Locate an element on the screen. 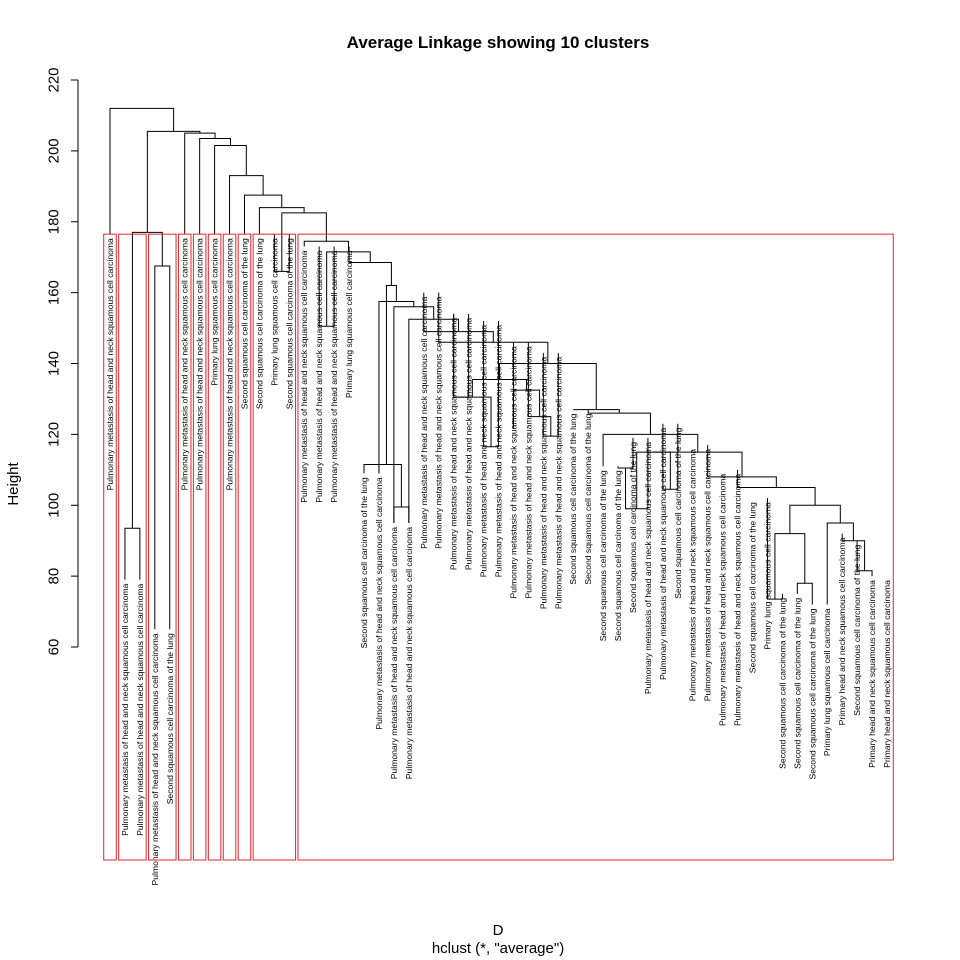 The image size is (960, 960). y-tick-label: 220 is located at coordinates (54, 79).